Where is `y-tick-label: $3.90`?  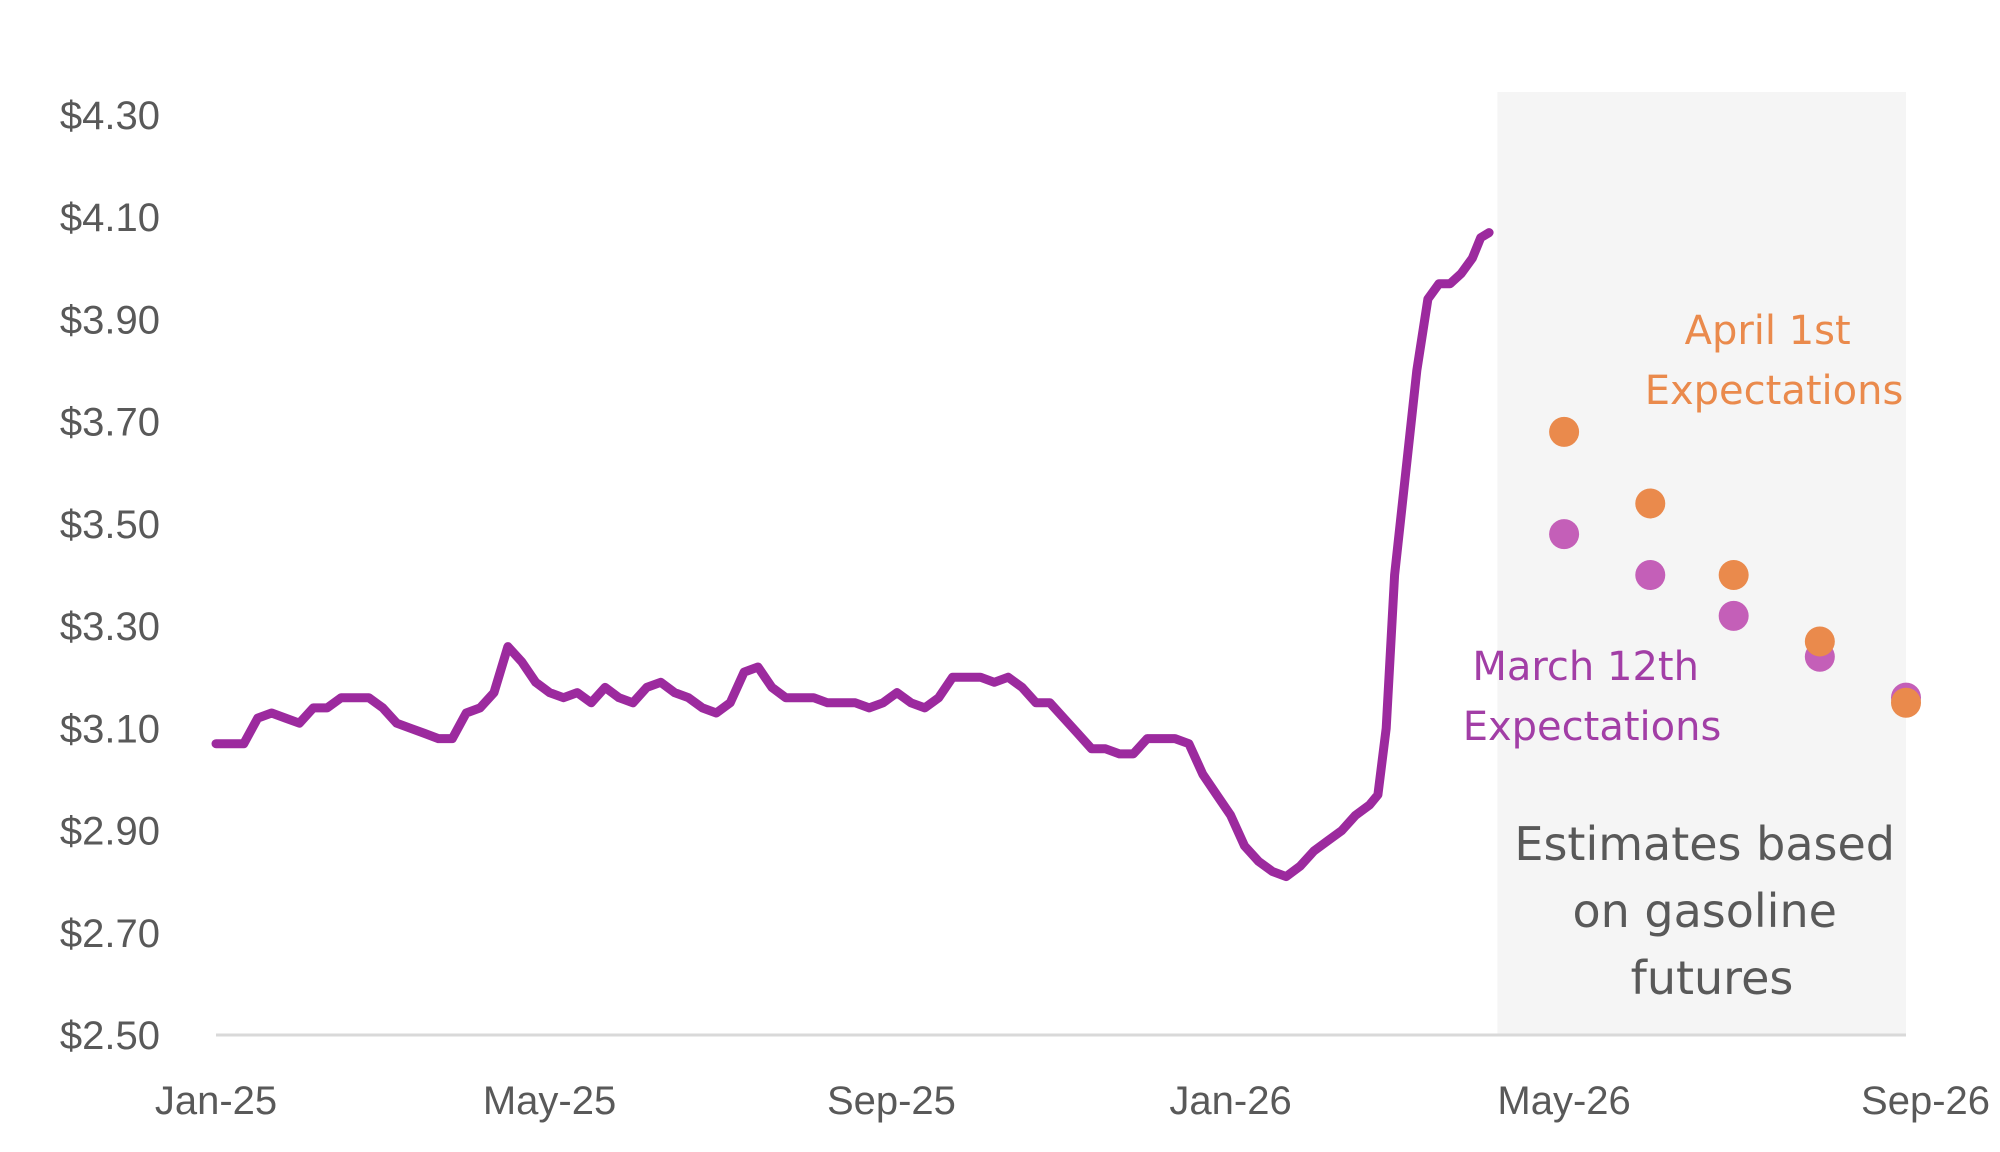
y-tick-label: $3.90 is located at coordinates (110, 320).